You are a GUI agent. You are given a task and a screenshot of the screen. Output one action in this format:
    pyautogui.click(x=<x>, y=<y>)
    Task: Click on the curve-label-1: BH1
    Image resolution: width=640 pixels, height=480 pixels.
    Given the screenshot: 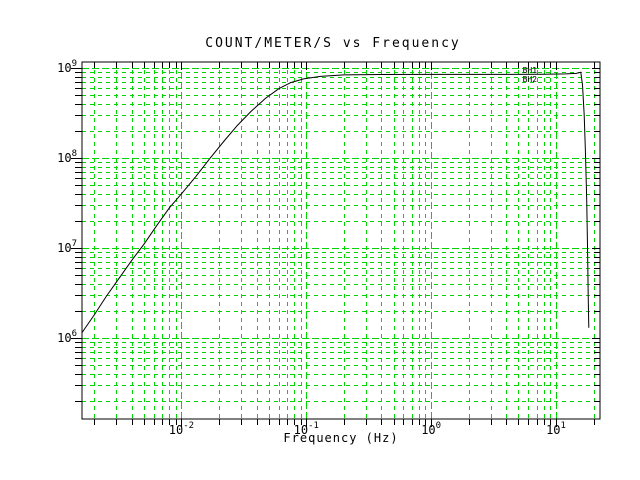 What is the action you would take?
    pyautogui.click(x=530, y=70)
    